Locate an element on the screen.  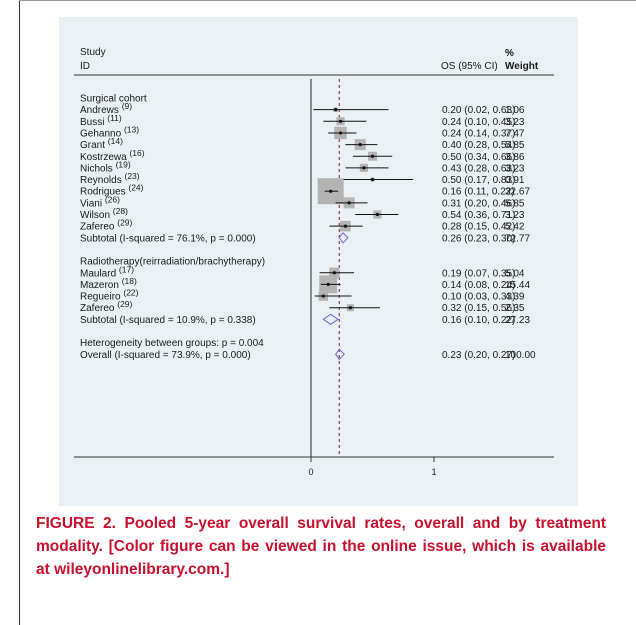
study-reference: (19) is located at coordinates (123, 164).